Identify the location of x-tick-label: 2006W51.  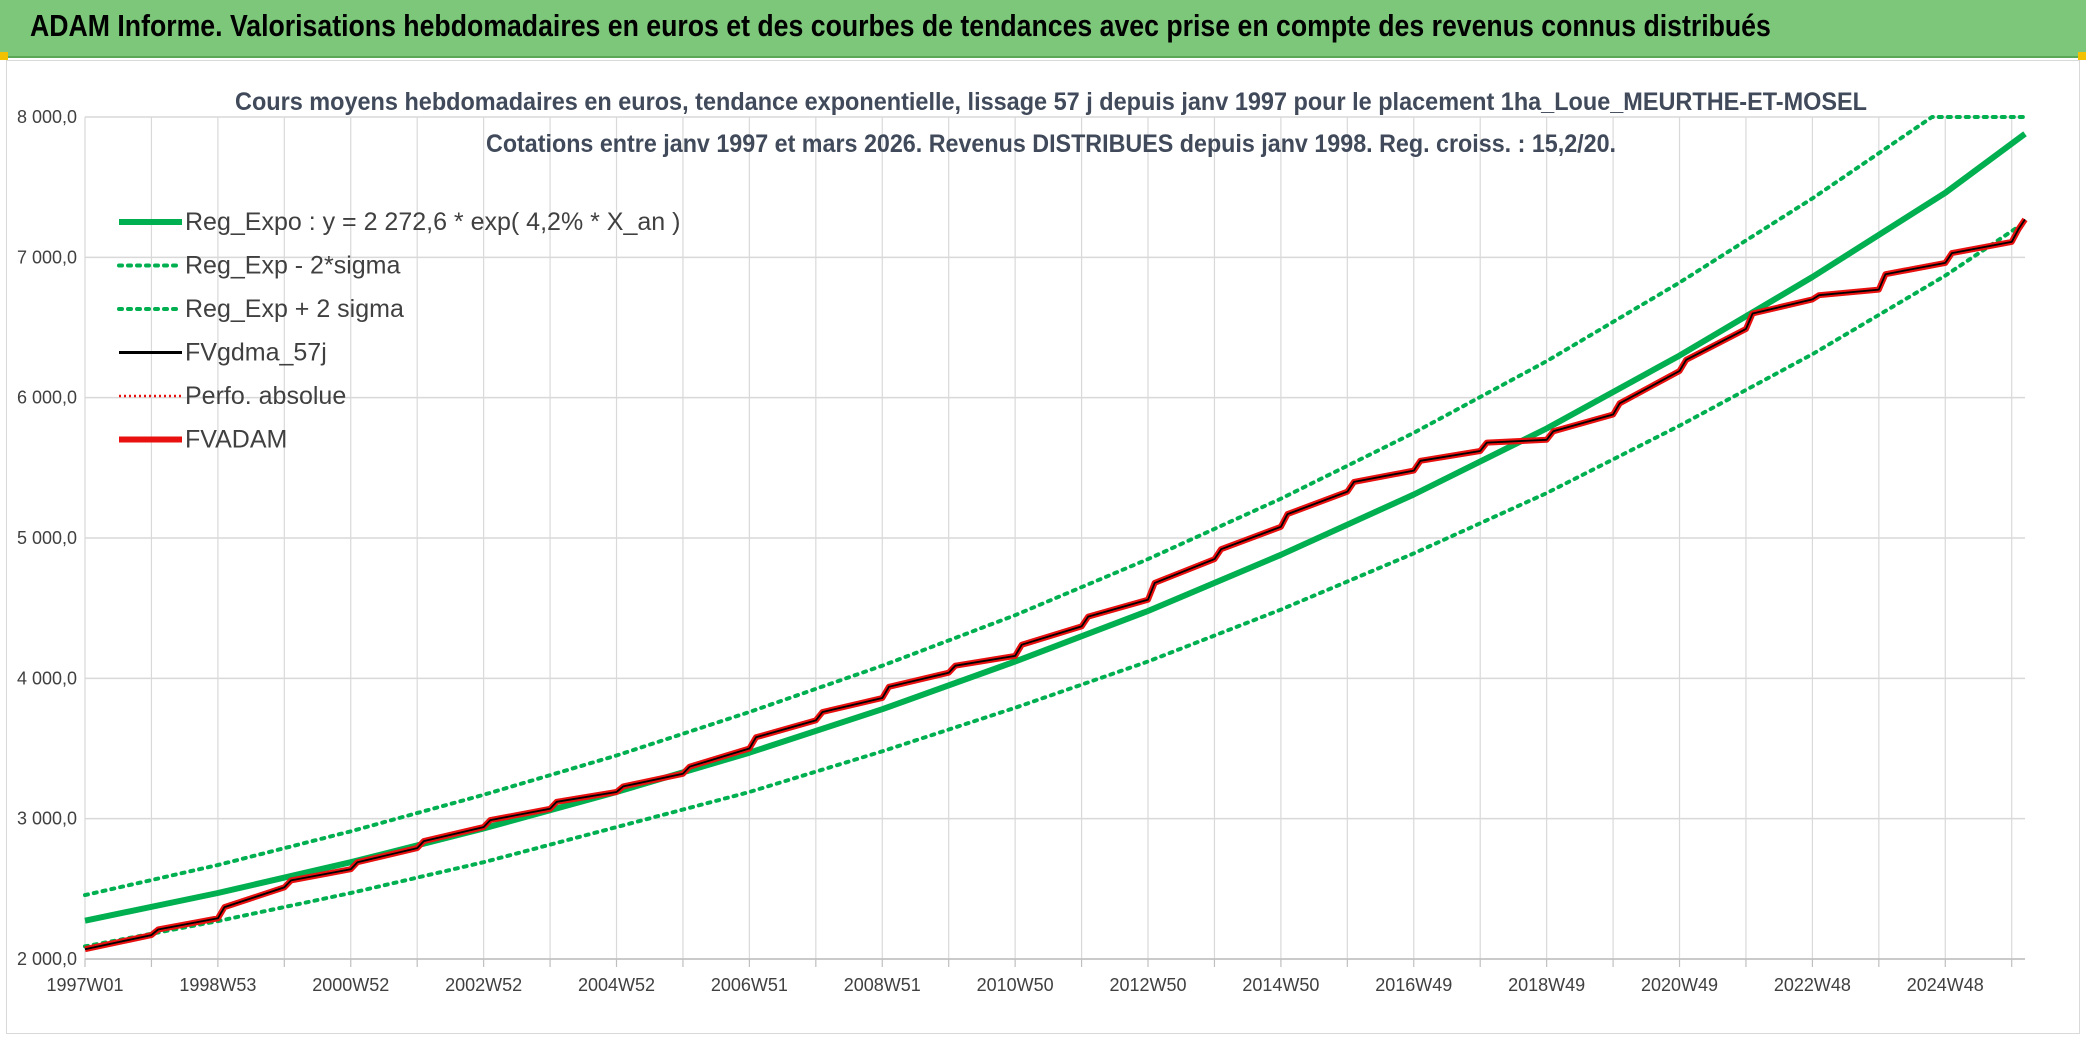
(749, 985).